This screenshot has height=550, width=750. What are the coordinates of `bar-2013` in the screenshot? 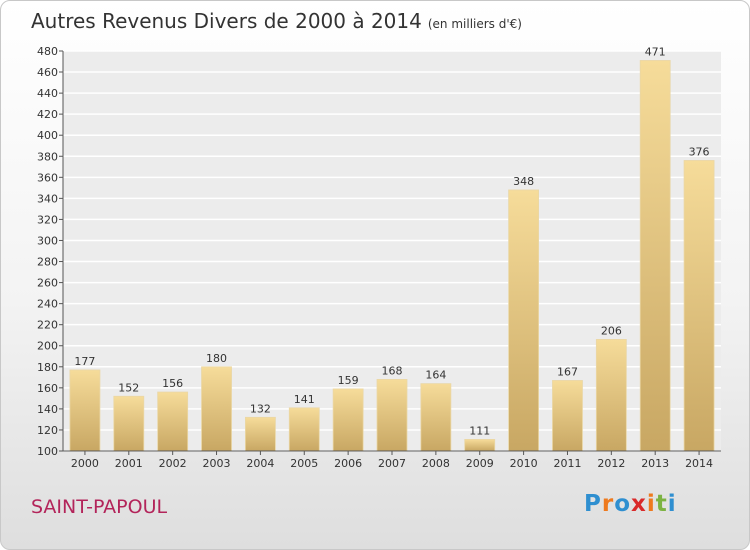 It's located at (655, 256).